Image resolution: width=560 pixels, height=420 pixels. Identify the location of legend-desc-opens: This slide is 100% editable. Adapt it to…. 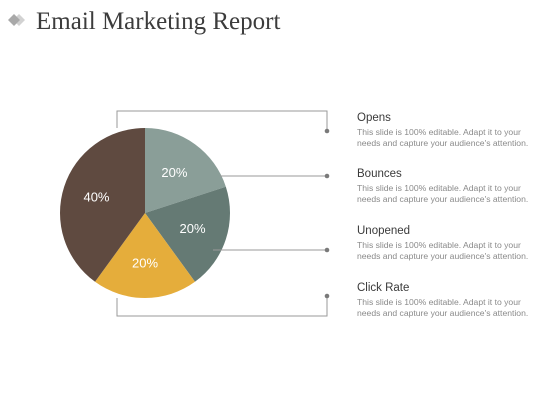
(443, 137).